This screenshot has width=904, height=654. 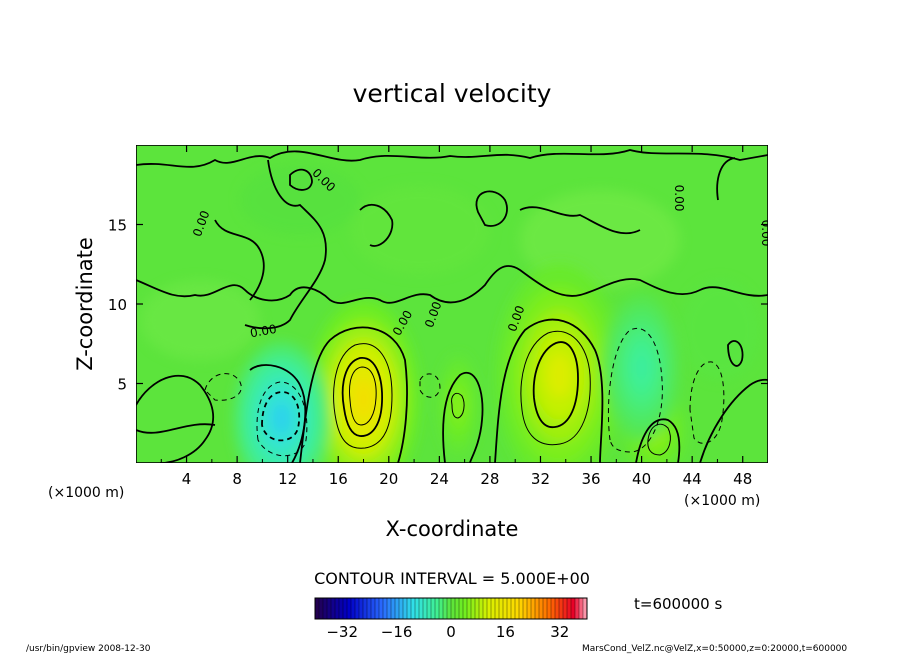 I want to click on x-unit-left: (×1000 m), so click(x=86, y=493).